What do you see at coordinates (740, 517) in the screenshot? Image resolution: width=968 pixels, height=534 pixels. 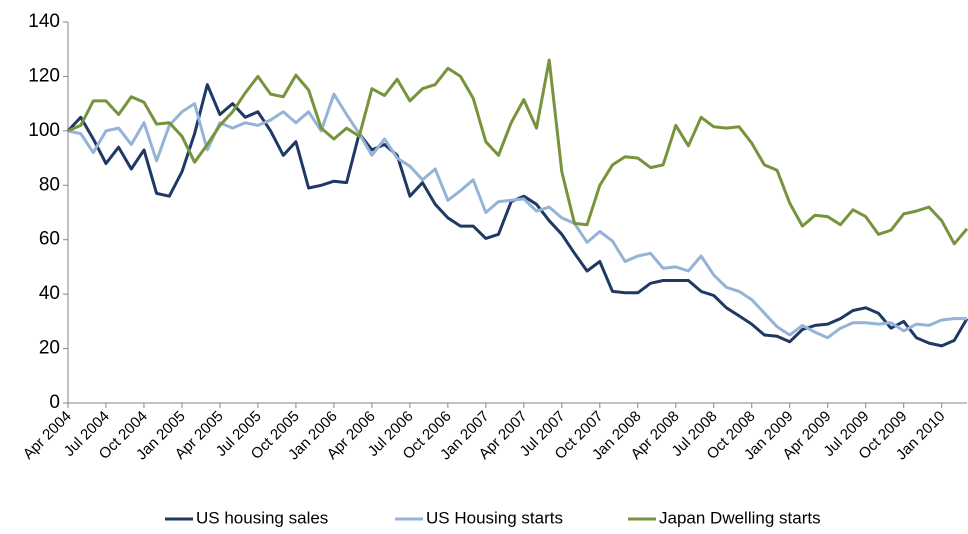 I see `legend-label: Japan Dwelling starts` at bounding box center [740, 517].